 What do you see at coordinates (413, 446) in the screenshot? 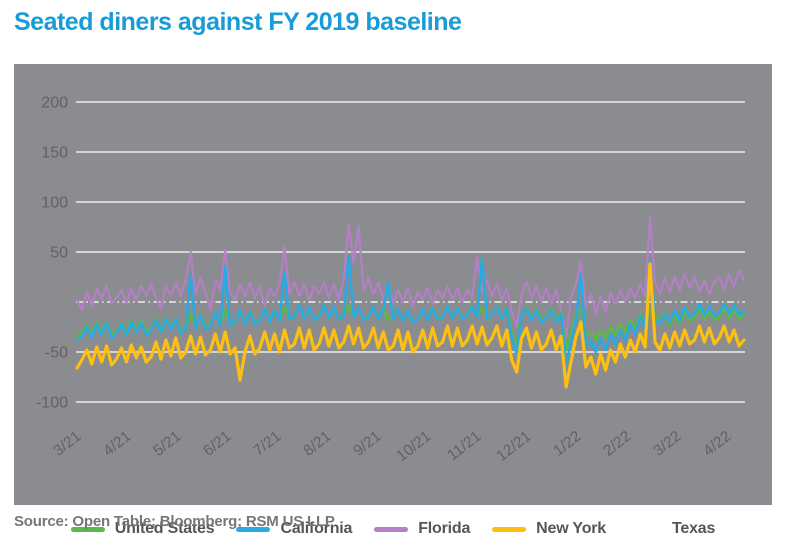
I see `x-axis-tick-label: 10/21` at bounding box center [413, 446].